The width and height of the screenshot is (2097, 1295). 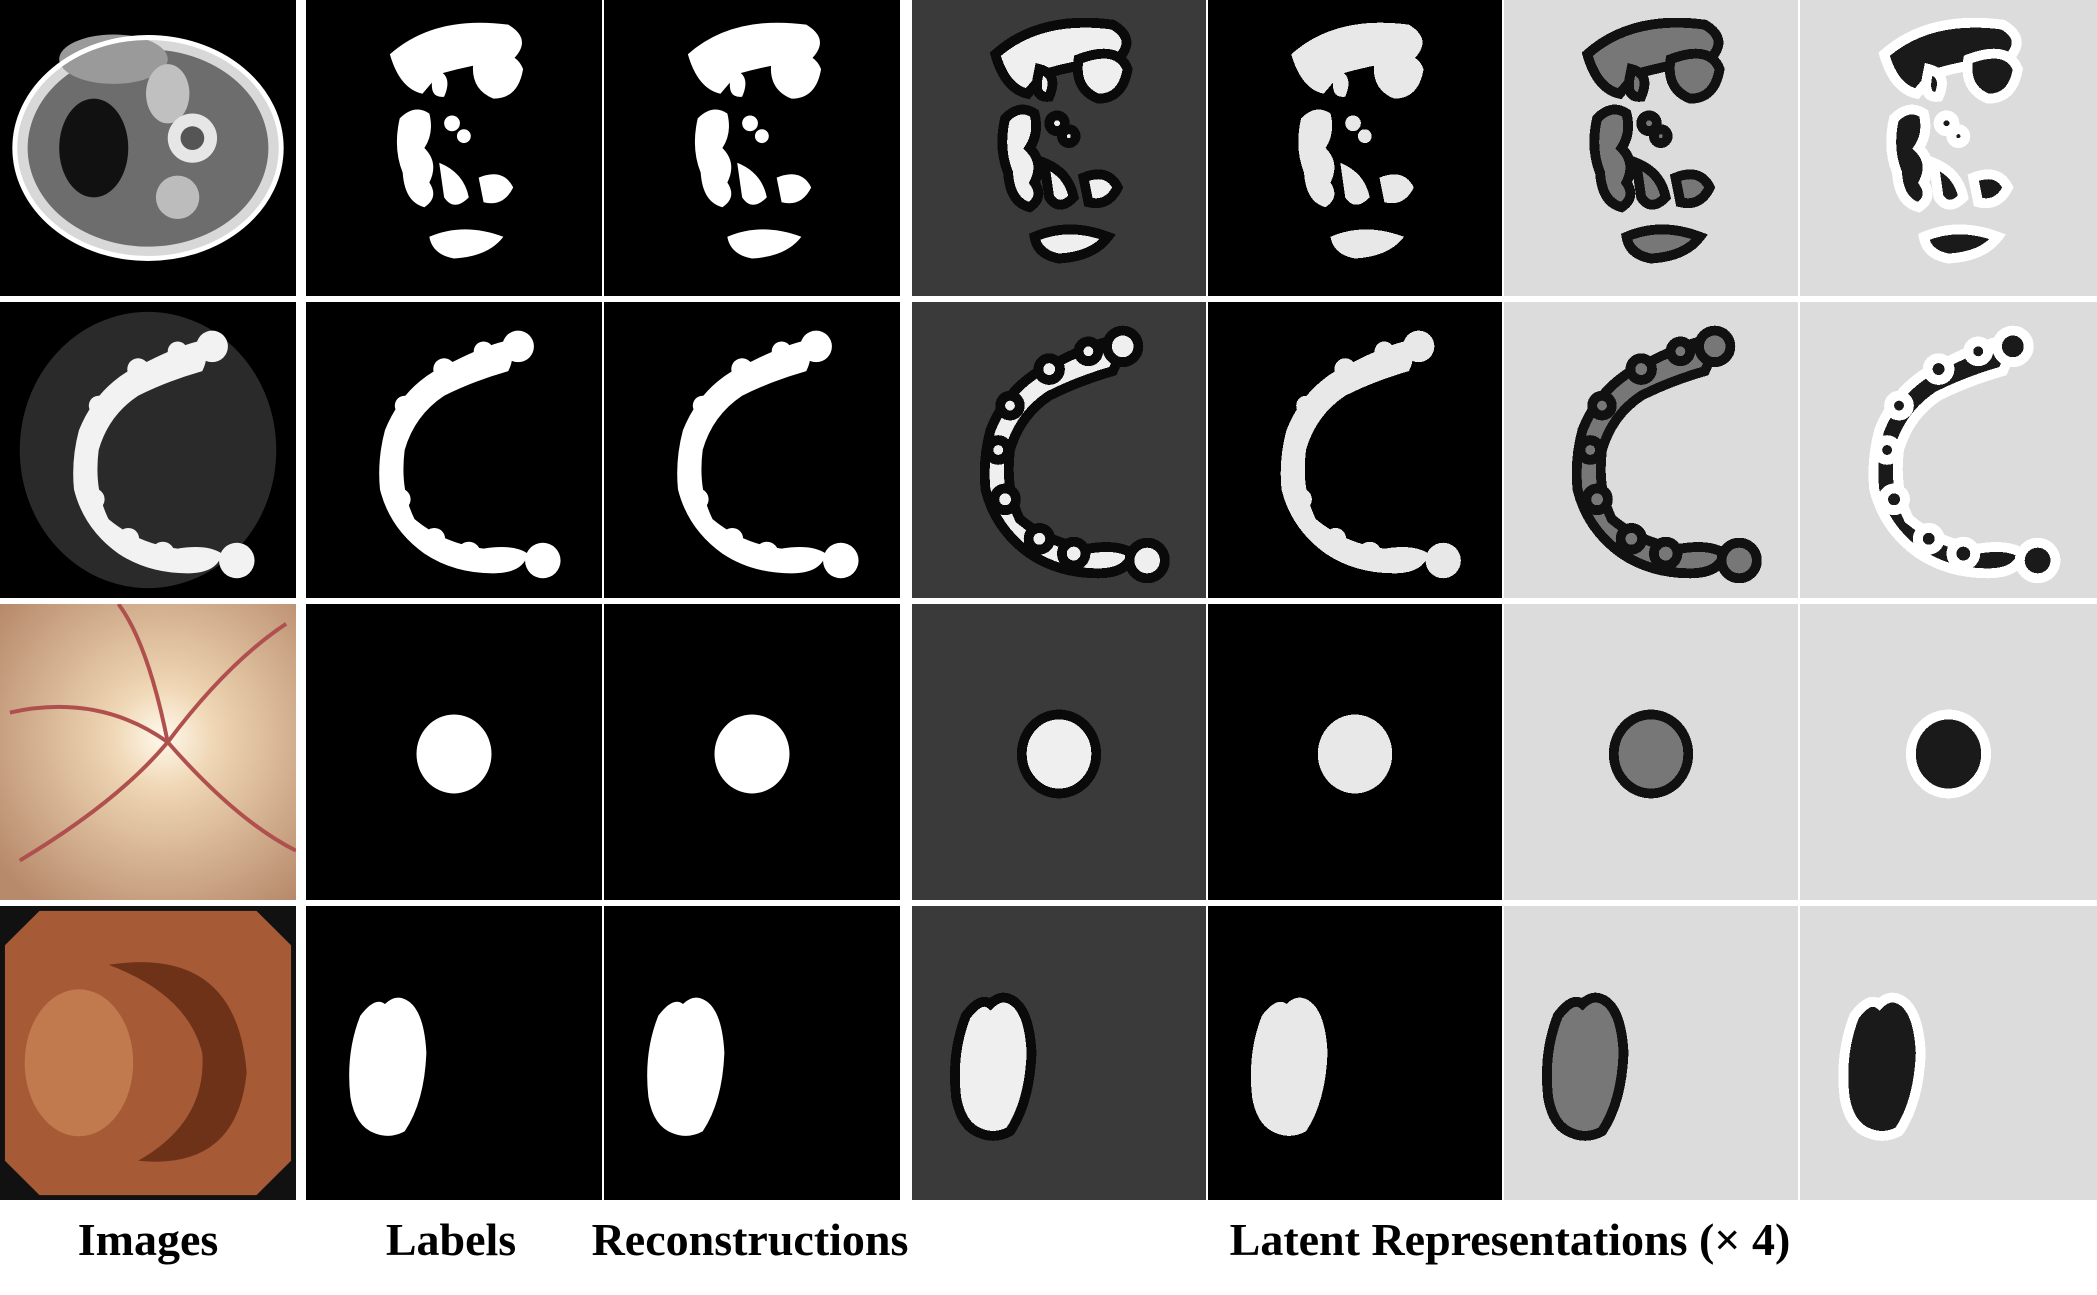 I want to click on caption-reconstructions: Reconstructions, so click(x=750, y=1239).